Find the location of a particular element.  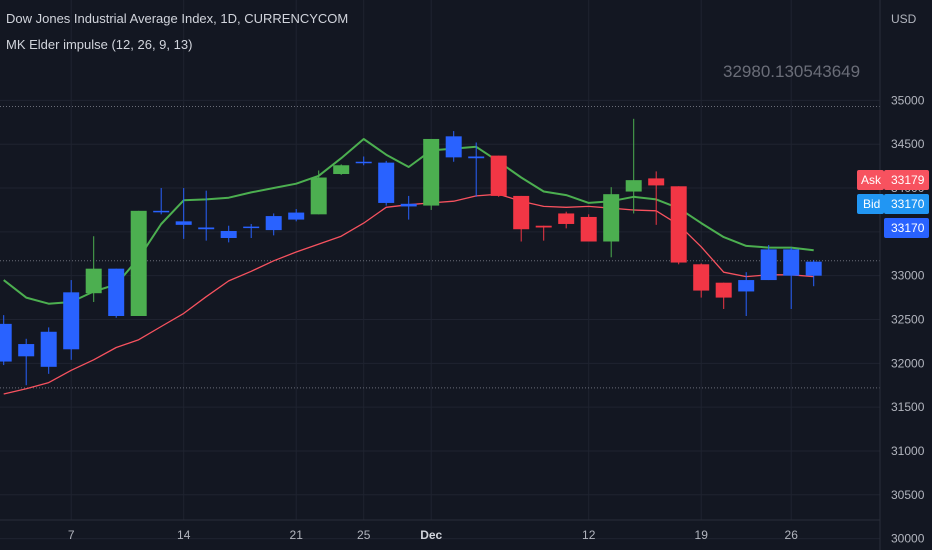

bid-value: 33170 is located at coordinates (908, 204).